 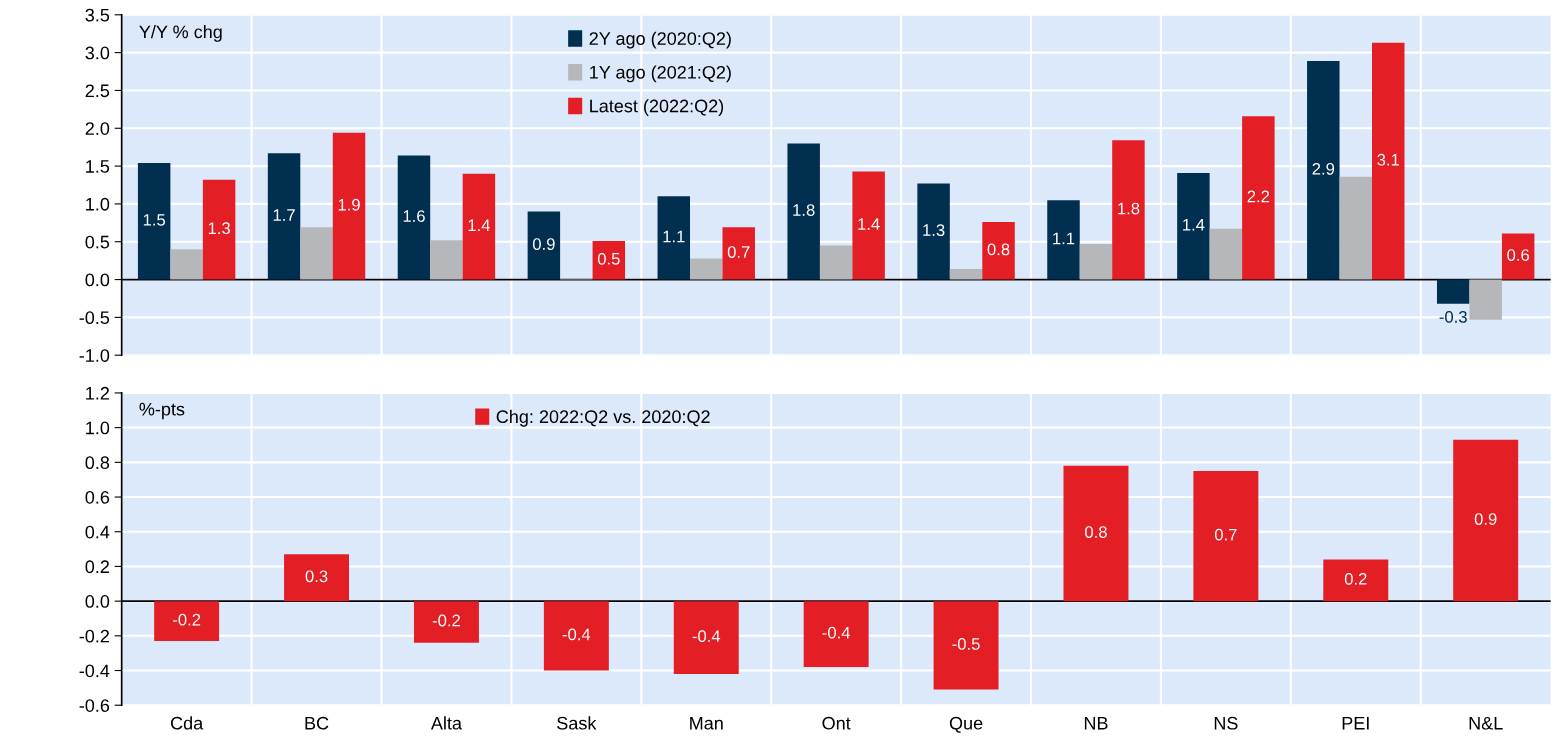 I want to click on data-label: 1.5, so click(x=154, y=220).